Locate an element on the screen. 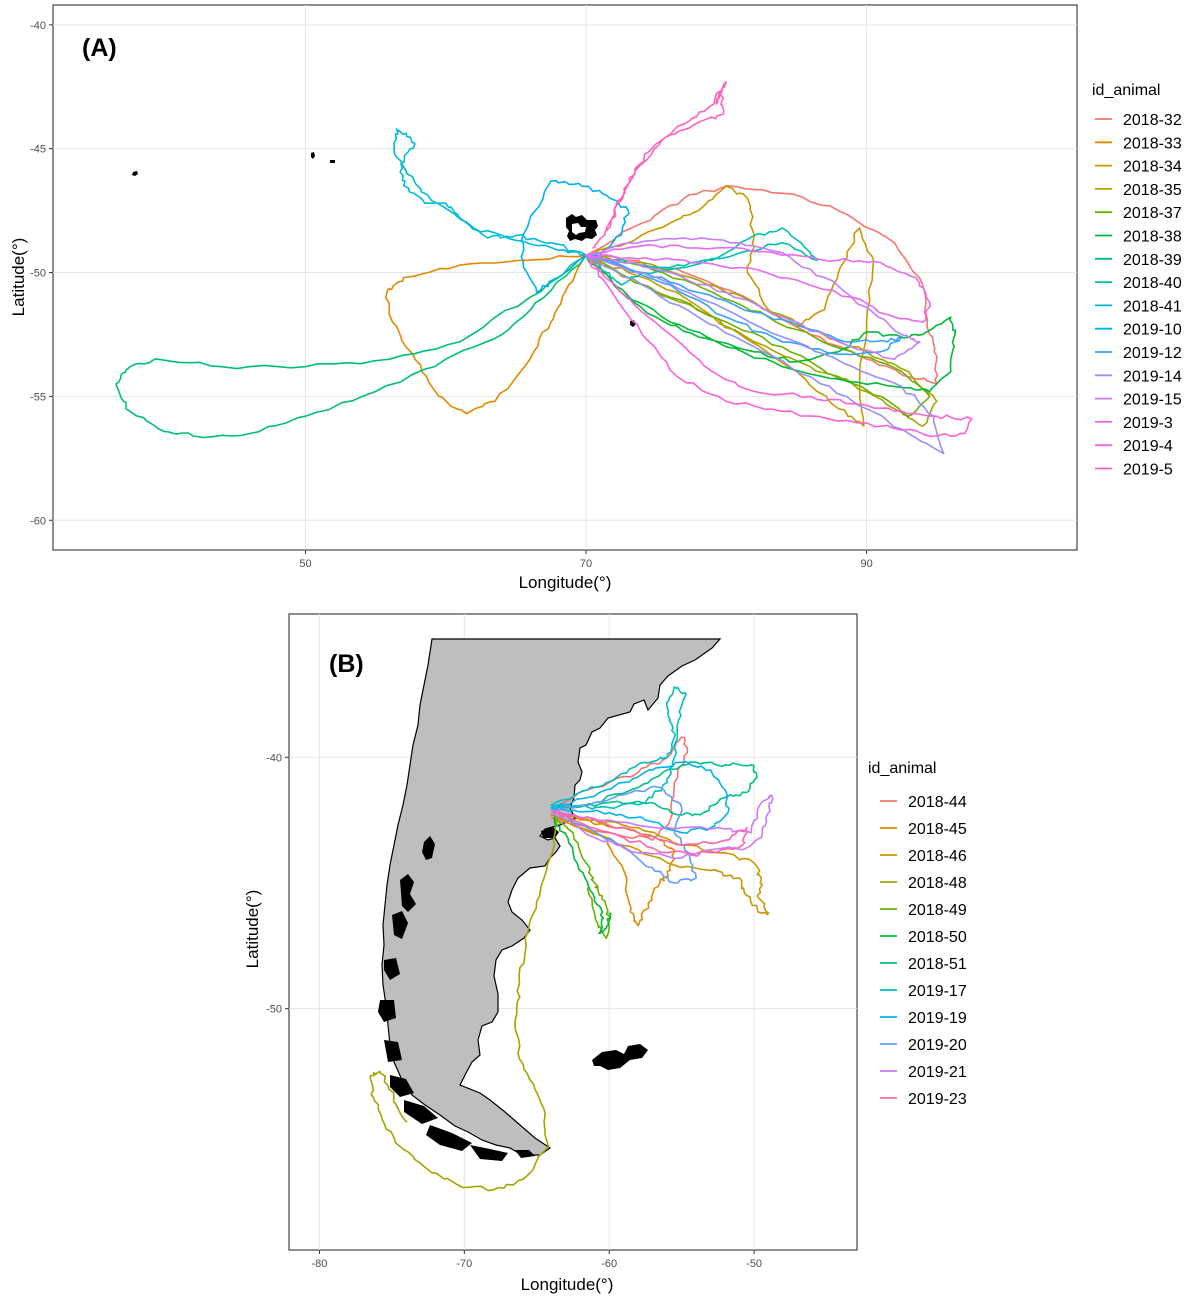  legend-label-2019-4: 2019-4 is located at coordinates (1148, 446).